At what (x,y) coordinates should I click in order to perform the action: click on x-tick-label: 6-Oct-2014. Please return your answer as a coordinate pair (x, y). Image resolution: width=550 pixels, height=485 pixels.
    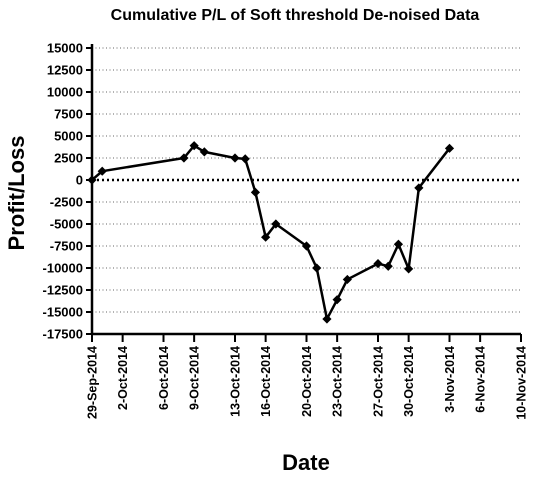
    Looking at the image, I should click on (164, 378).